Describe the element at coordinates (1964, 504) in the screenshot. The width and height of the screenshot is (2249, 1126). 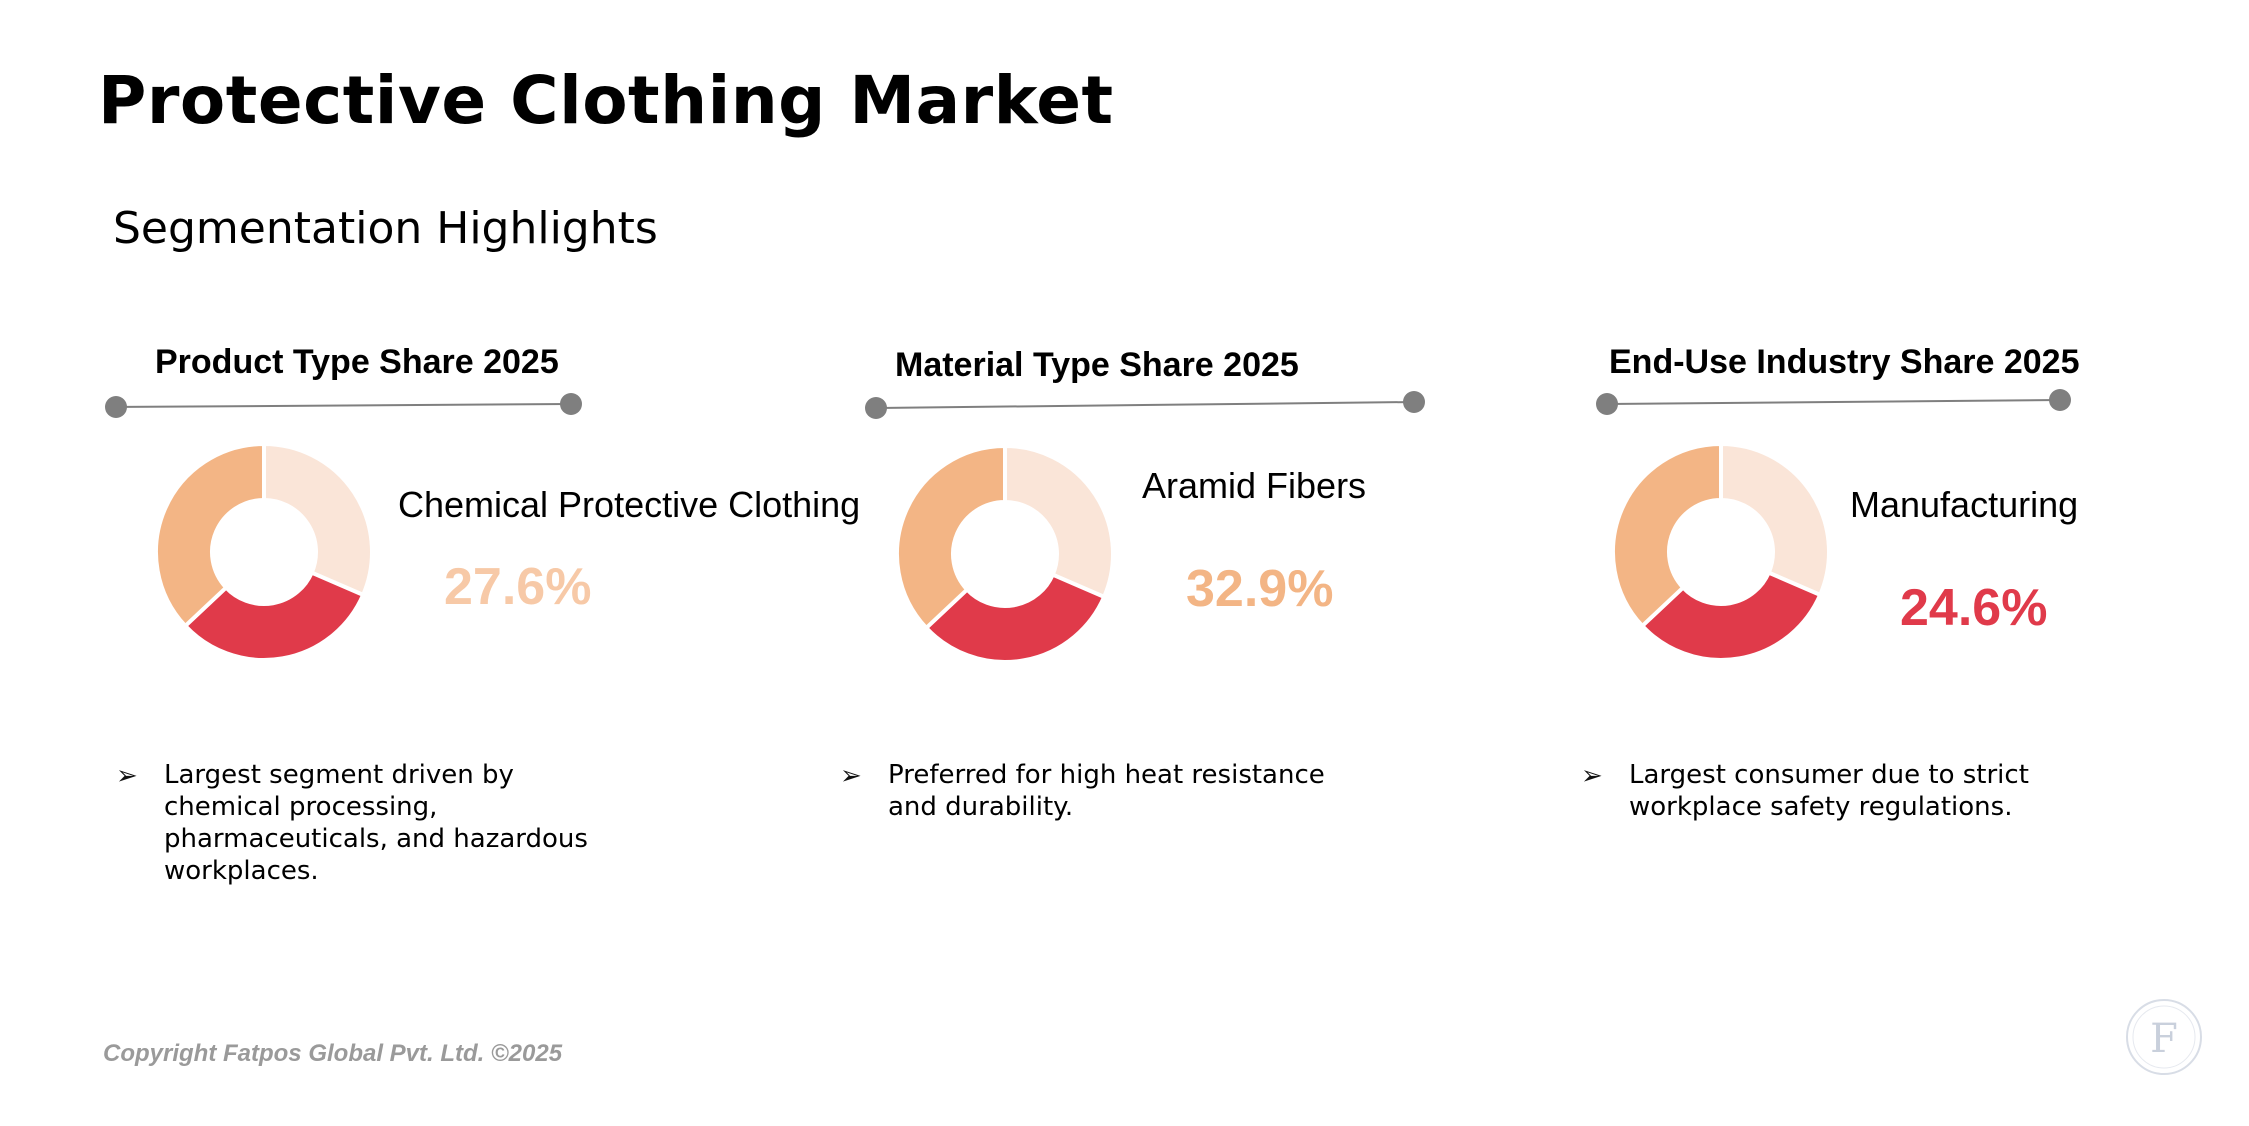
I see `segment-label: Manufacturing` at that location.